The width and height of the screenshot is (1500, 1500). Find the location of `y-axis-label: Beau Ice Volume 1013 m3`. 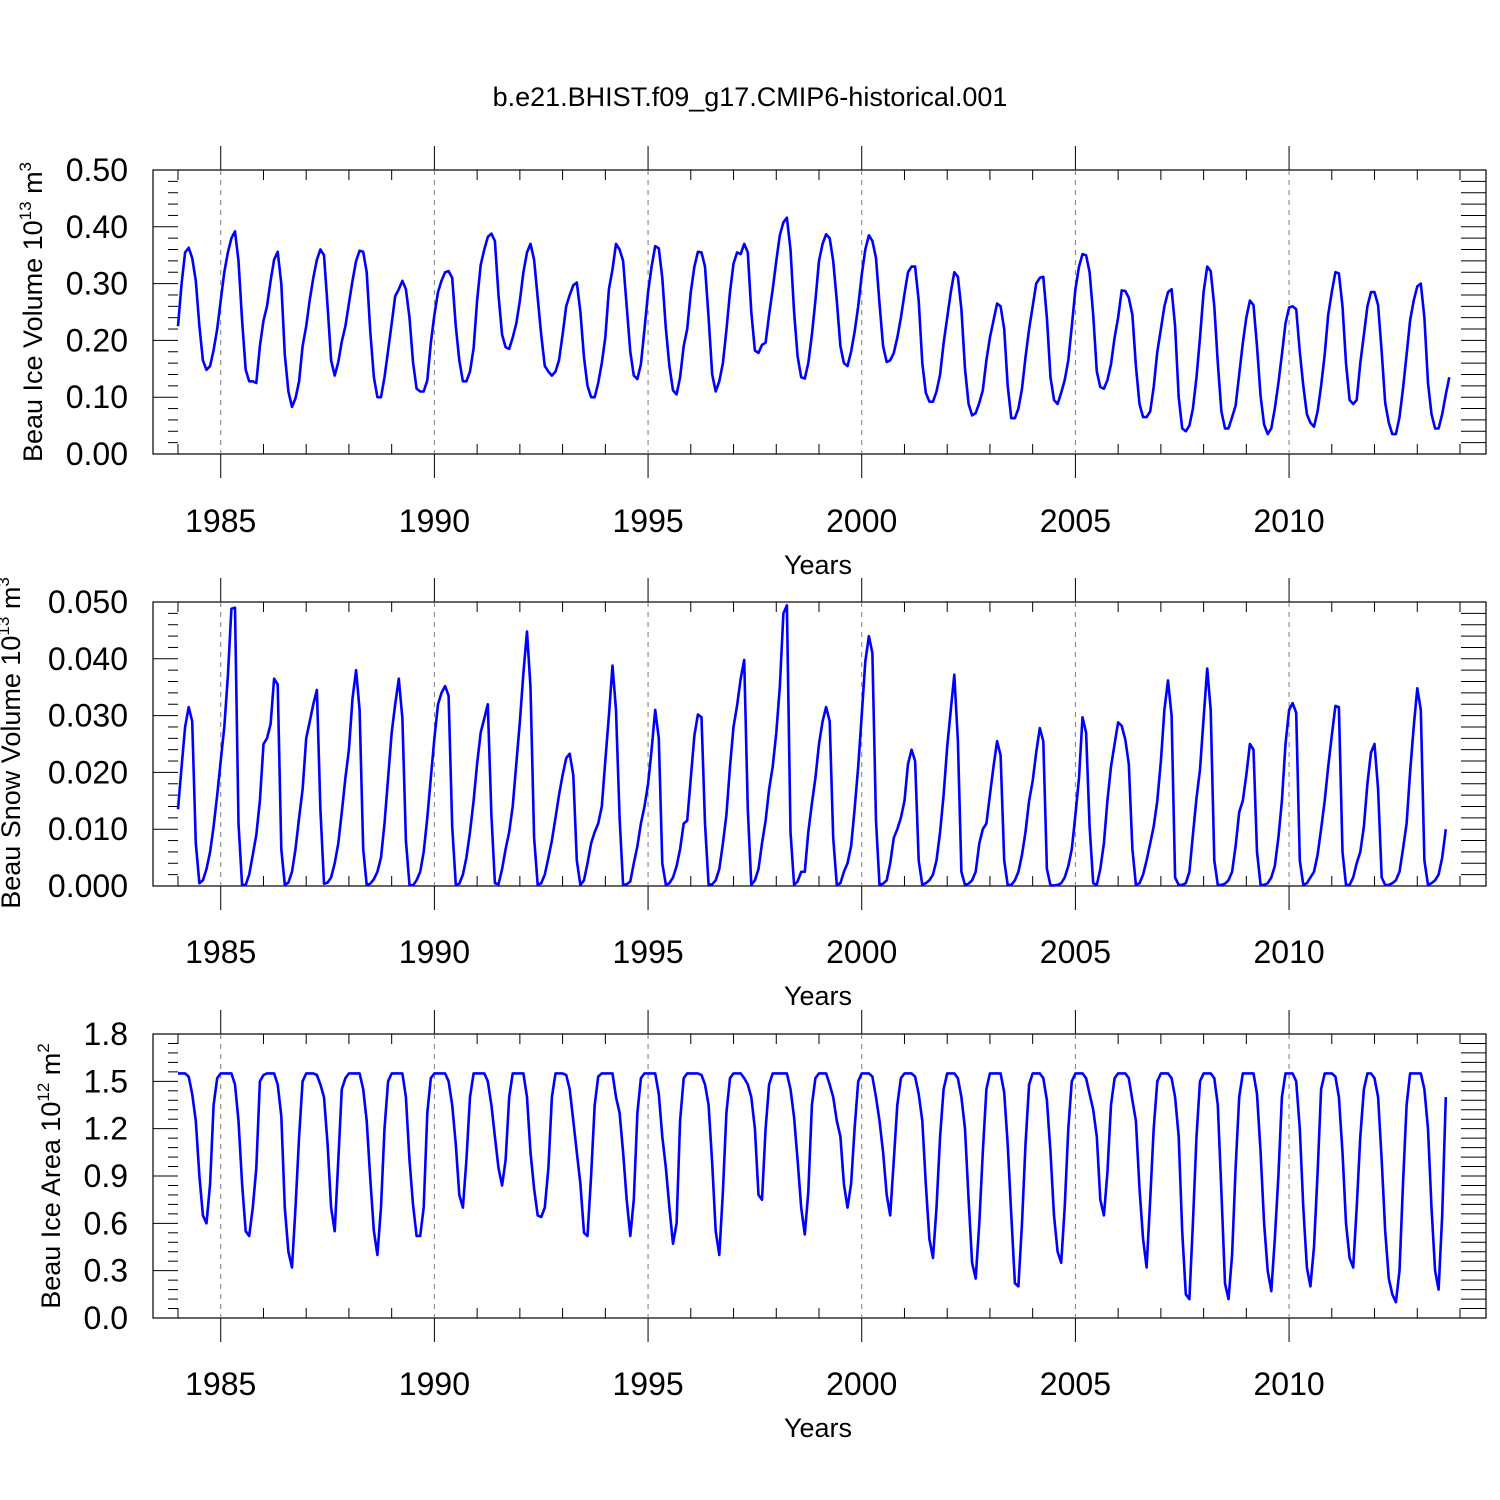

y-axis-label: Beau Ice Volume 1013 m3 is located at coordinates (32, 312).